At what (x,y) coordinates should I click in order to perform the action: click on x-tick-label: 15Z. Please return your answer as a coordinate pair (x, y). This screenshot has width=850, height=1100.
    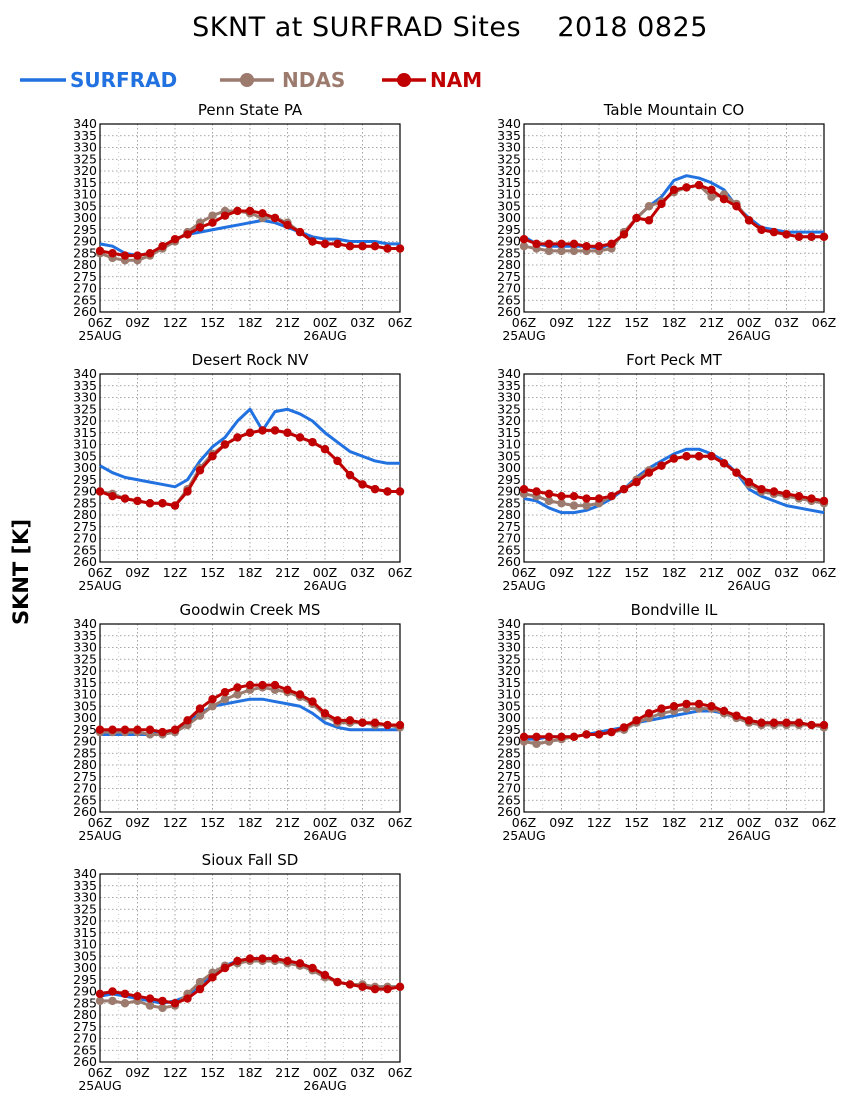
    Looking at the image, I should click on (212, 1072).